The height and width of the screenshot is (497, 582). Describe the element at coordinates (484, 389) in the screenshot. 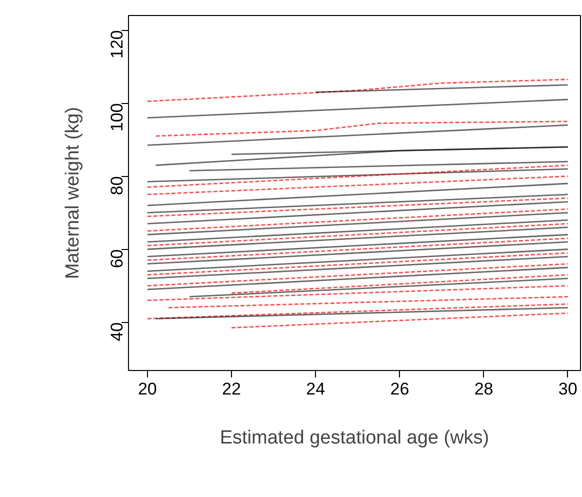

I see `x-tick-label: 28` at that location.